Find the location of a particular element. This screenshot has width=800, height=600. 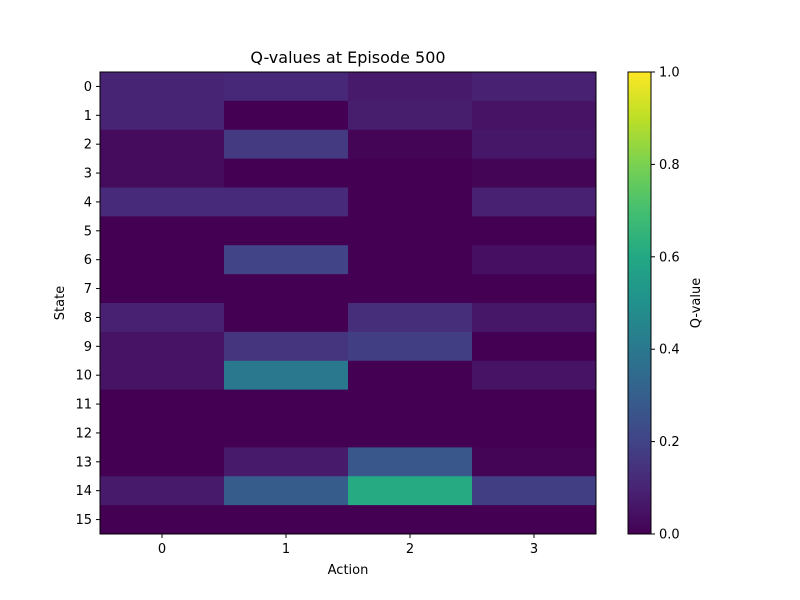

x-axis-label: Action is located at coordinates (348, 570).